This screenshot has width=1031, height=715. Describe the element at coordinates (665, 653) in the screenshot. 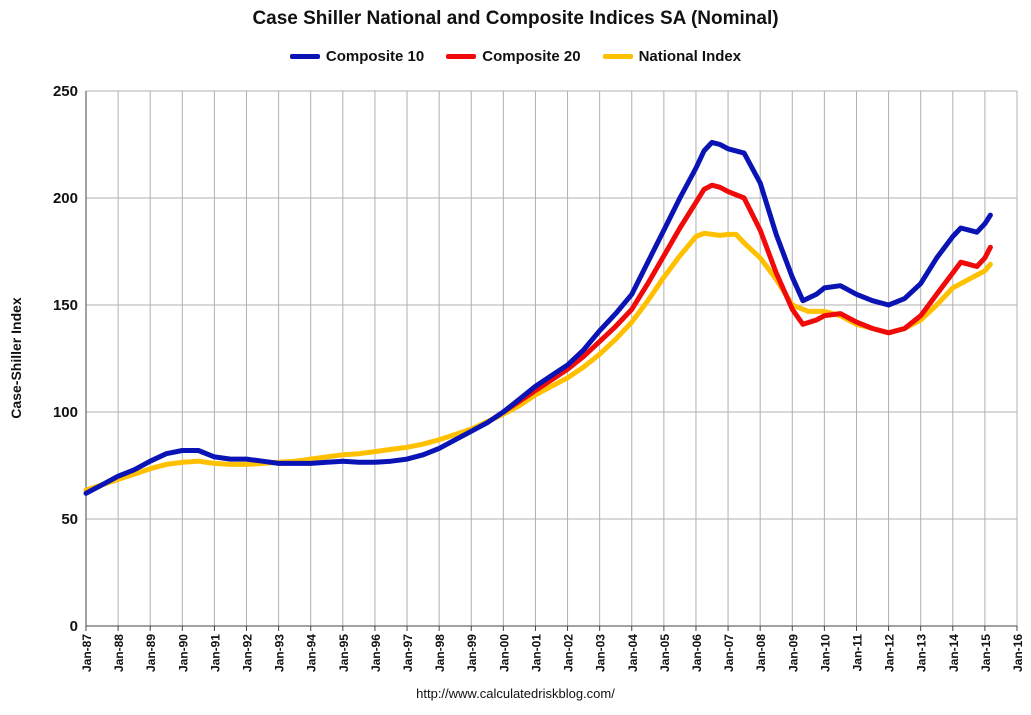

I see `x-tick-label: Jan-05` at that location.